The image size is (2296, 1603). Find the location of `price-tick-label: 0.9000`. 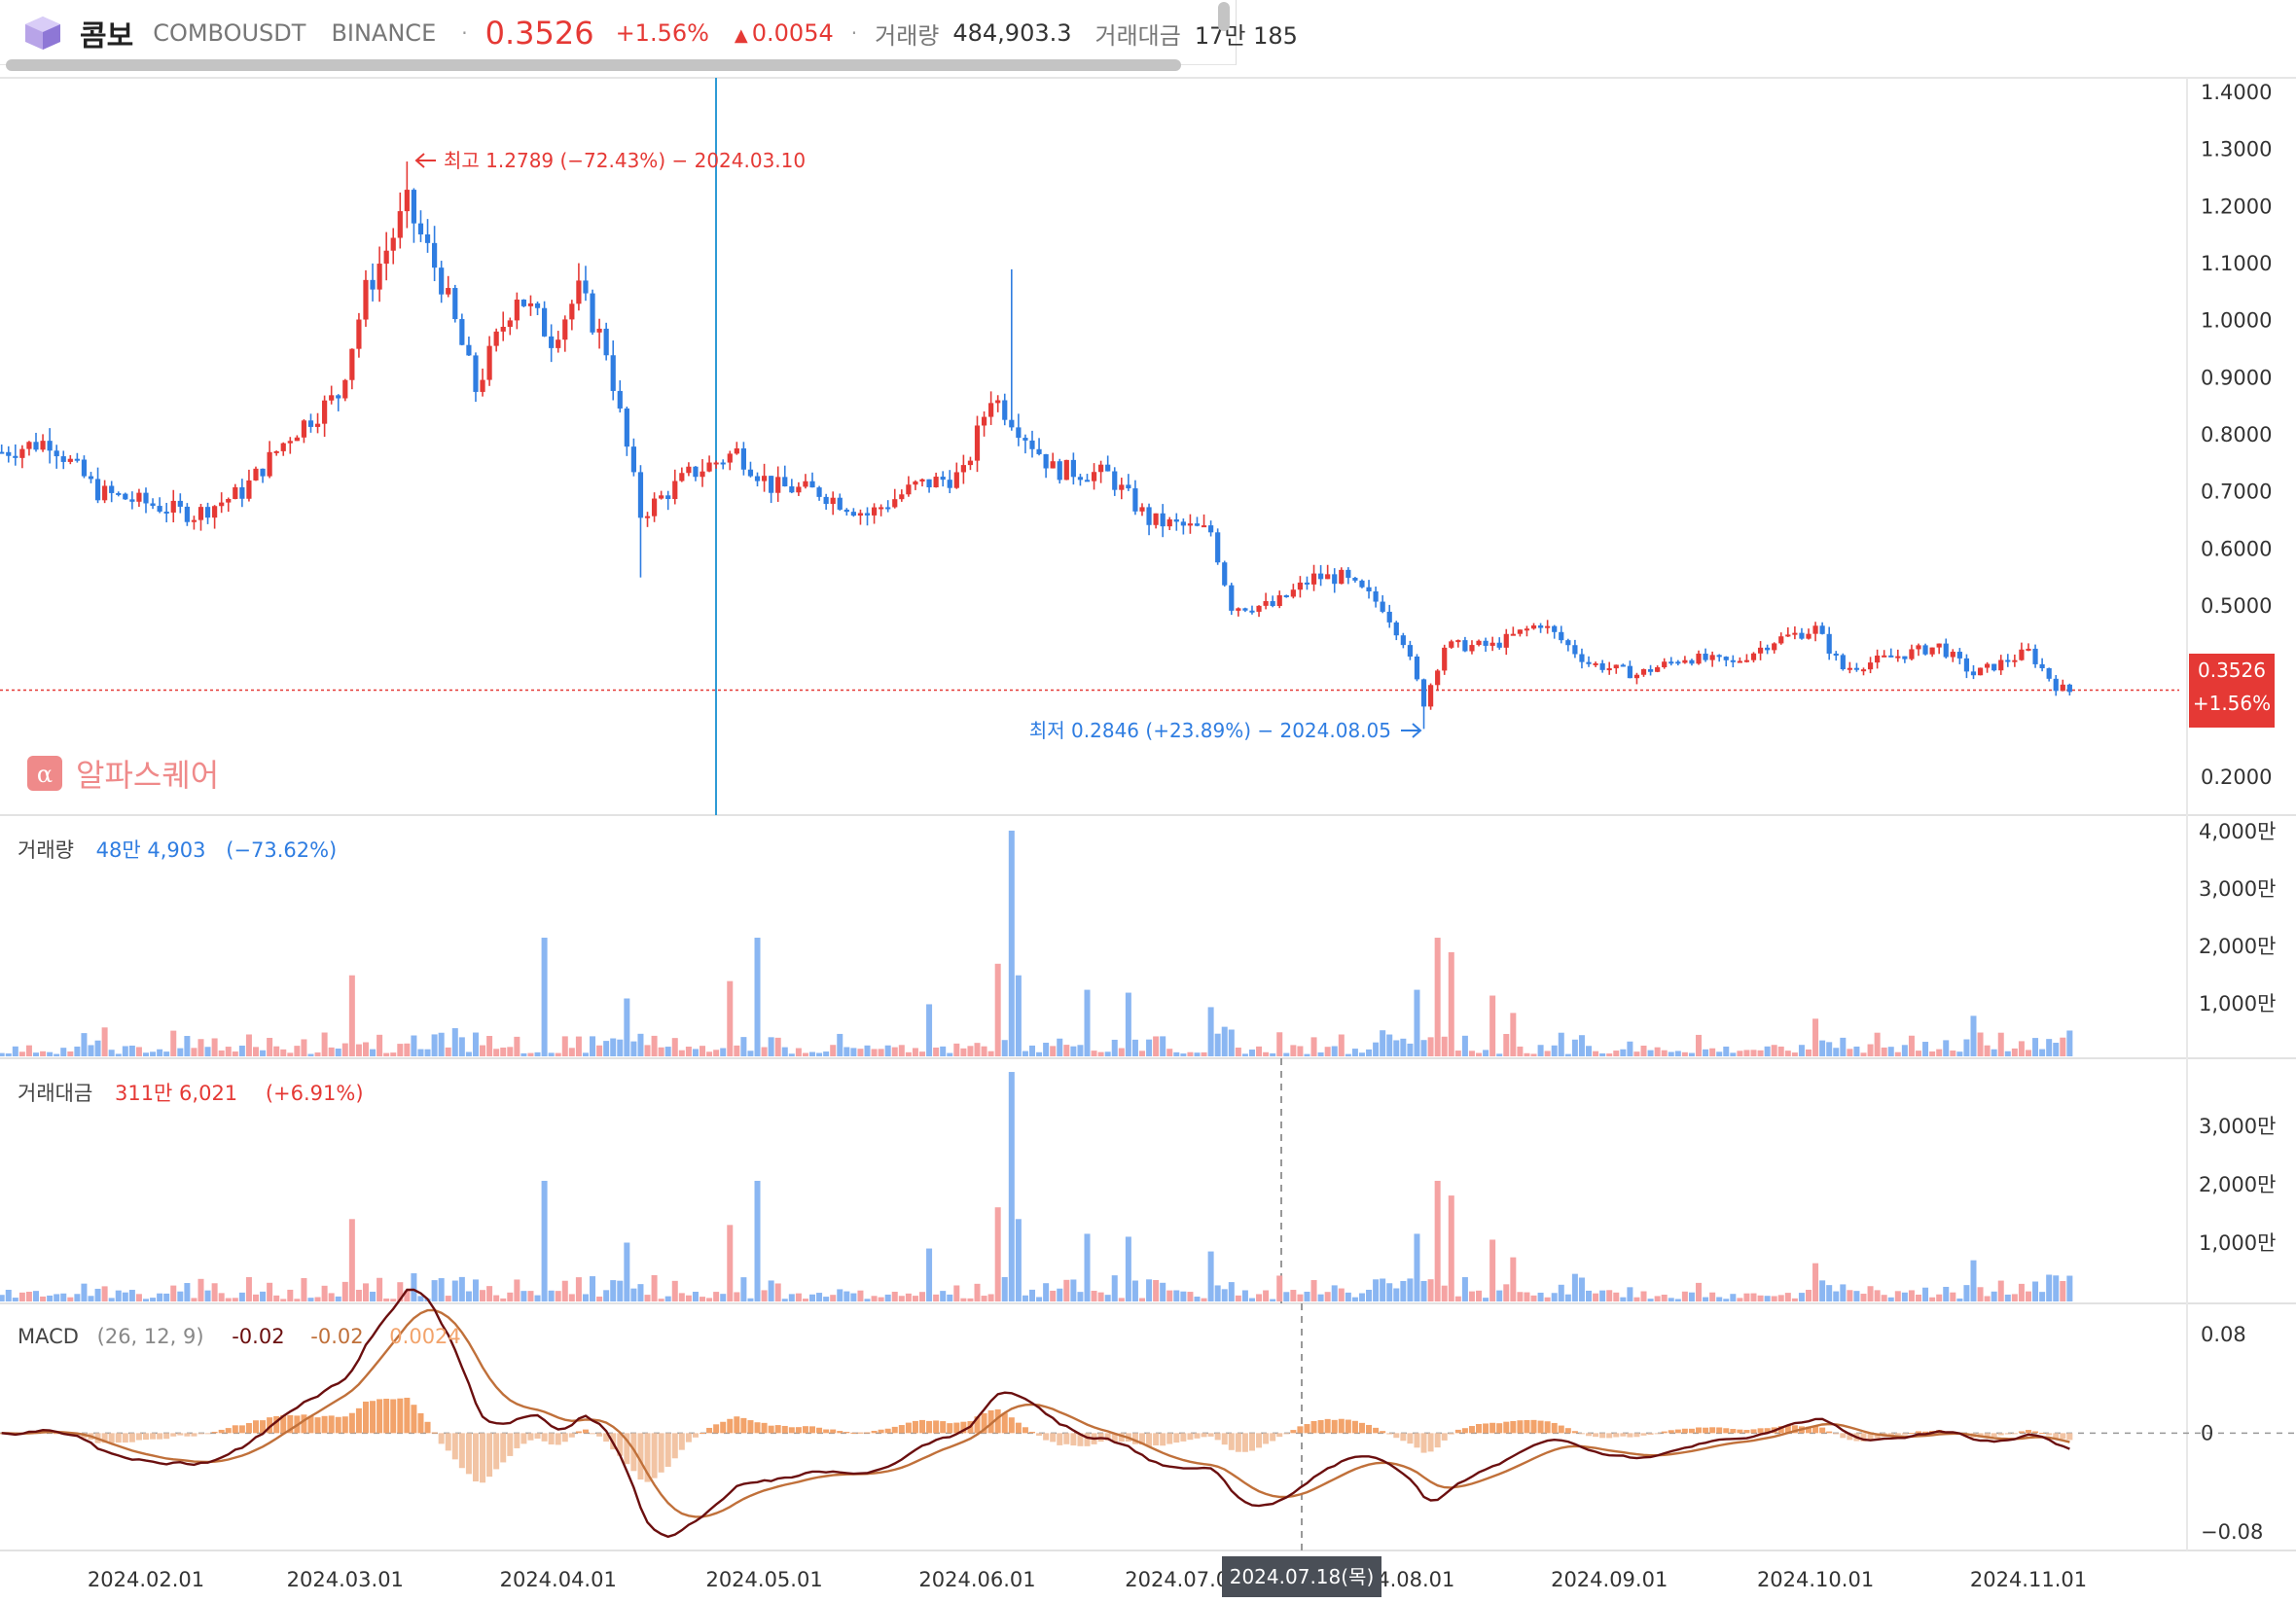

price-tick-label: 0.9000 is located at coordinates (2236, 377).